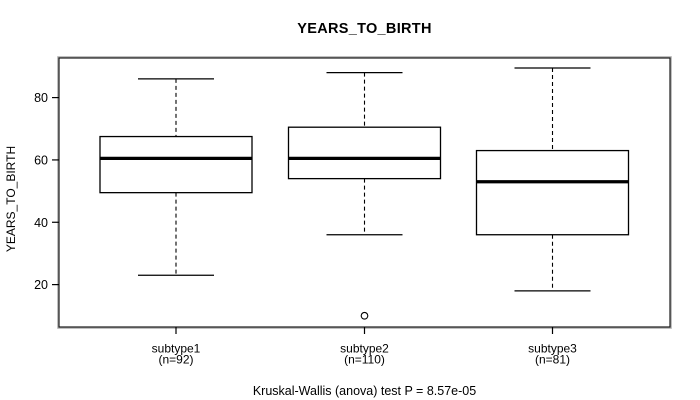 This screenshot has height=400, width=700. I want to click on x-category-sublabel: (n=92), so click(175, 360).